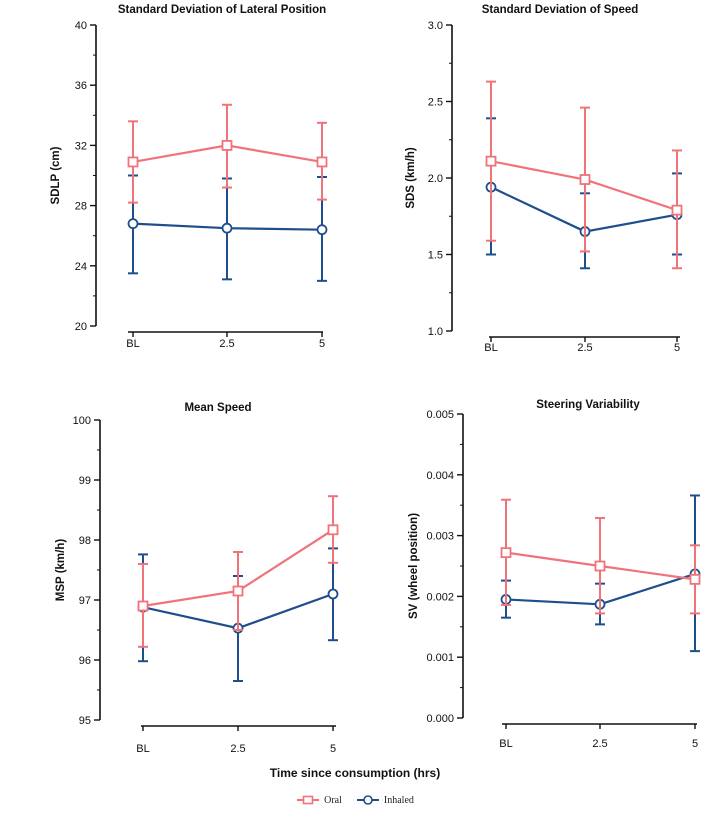  Describe the element at coordinates (81, 146) in the screenshot. I see `y-tick-label: 32` at that location.